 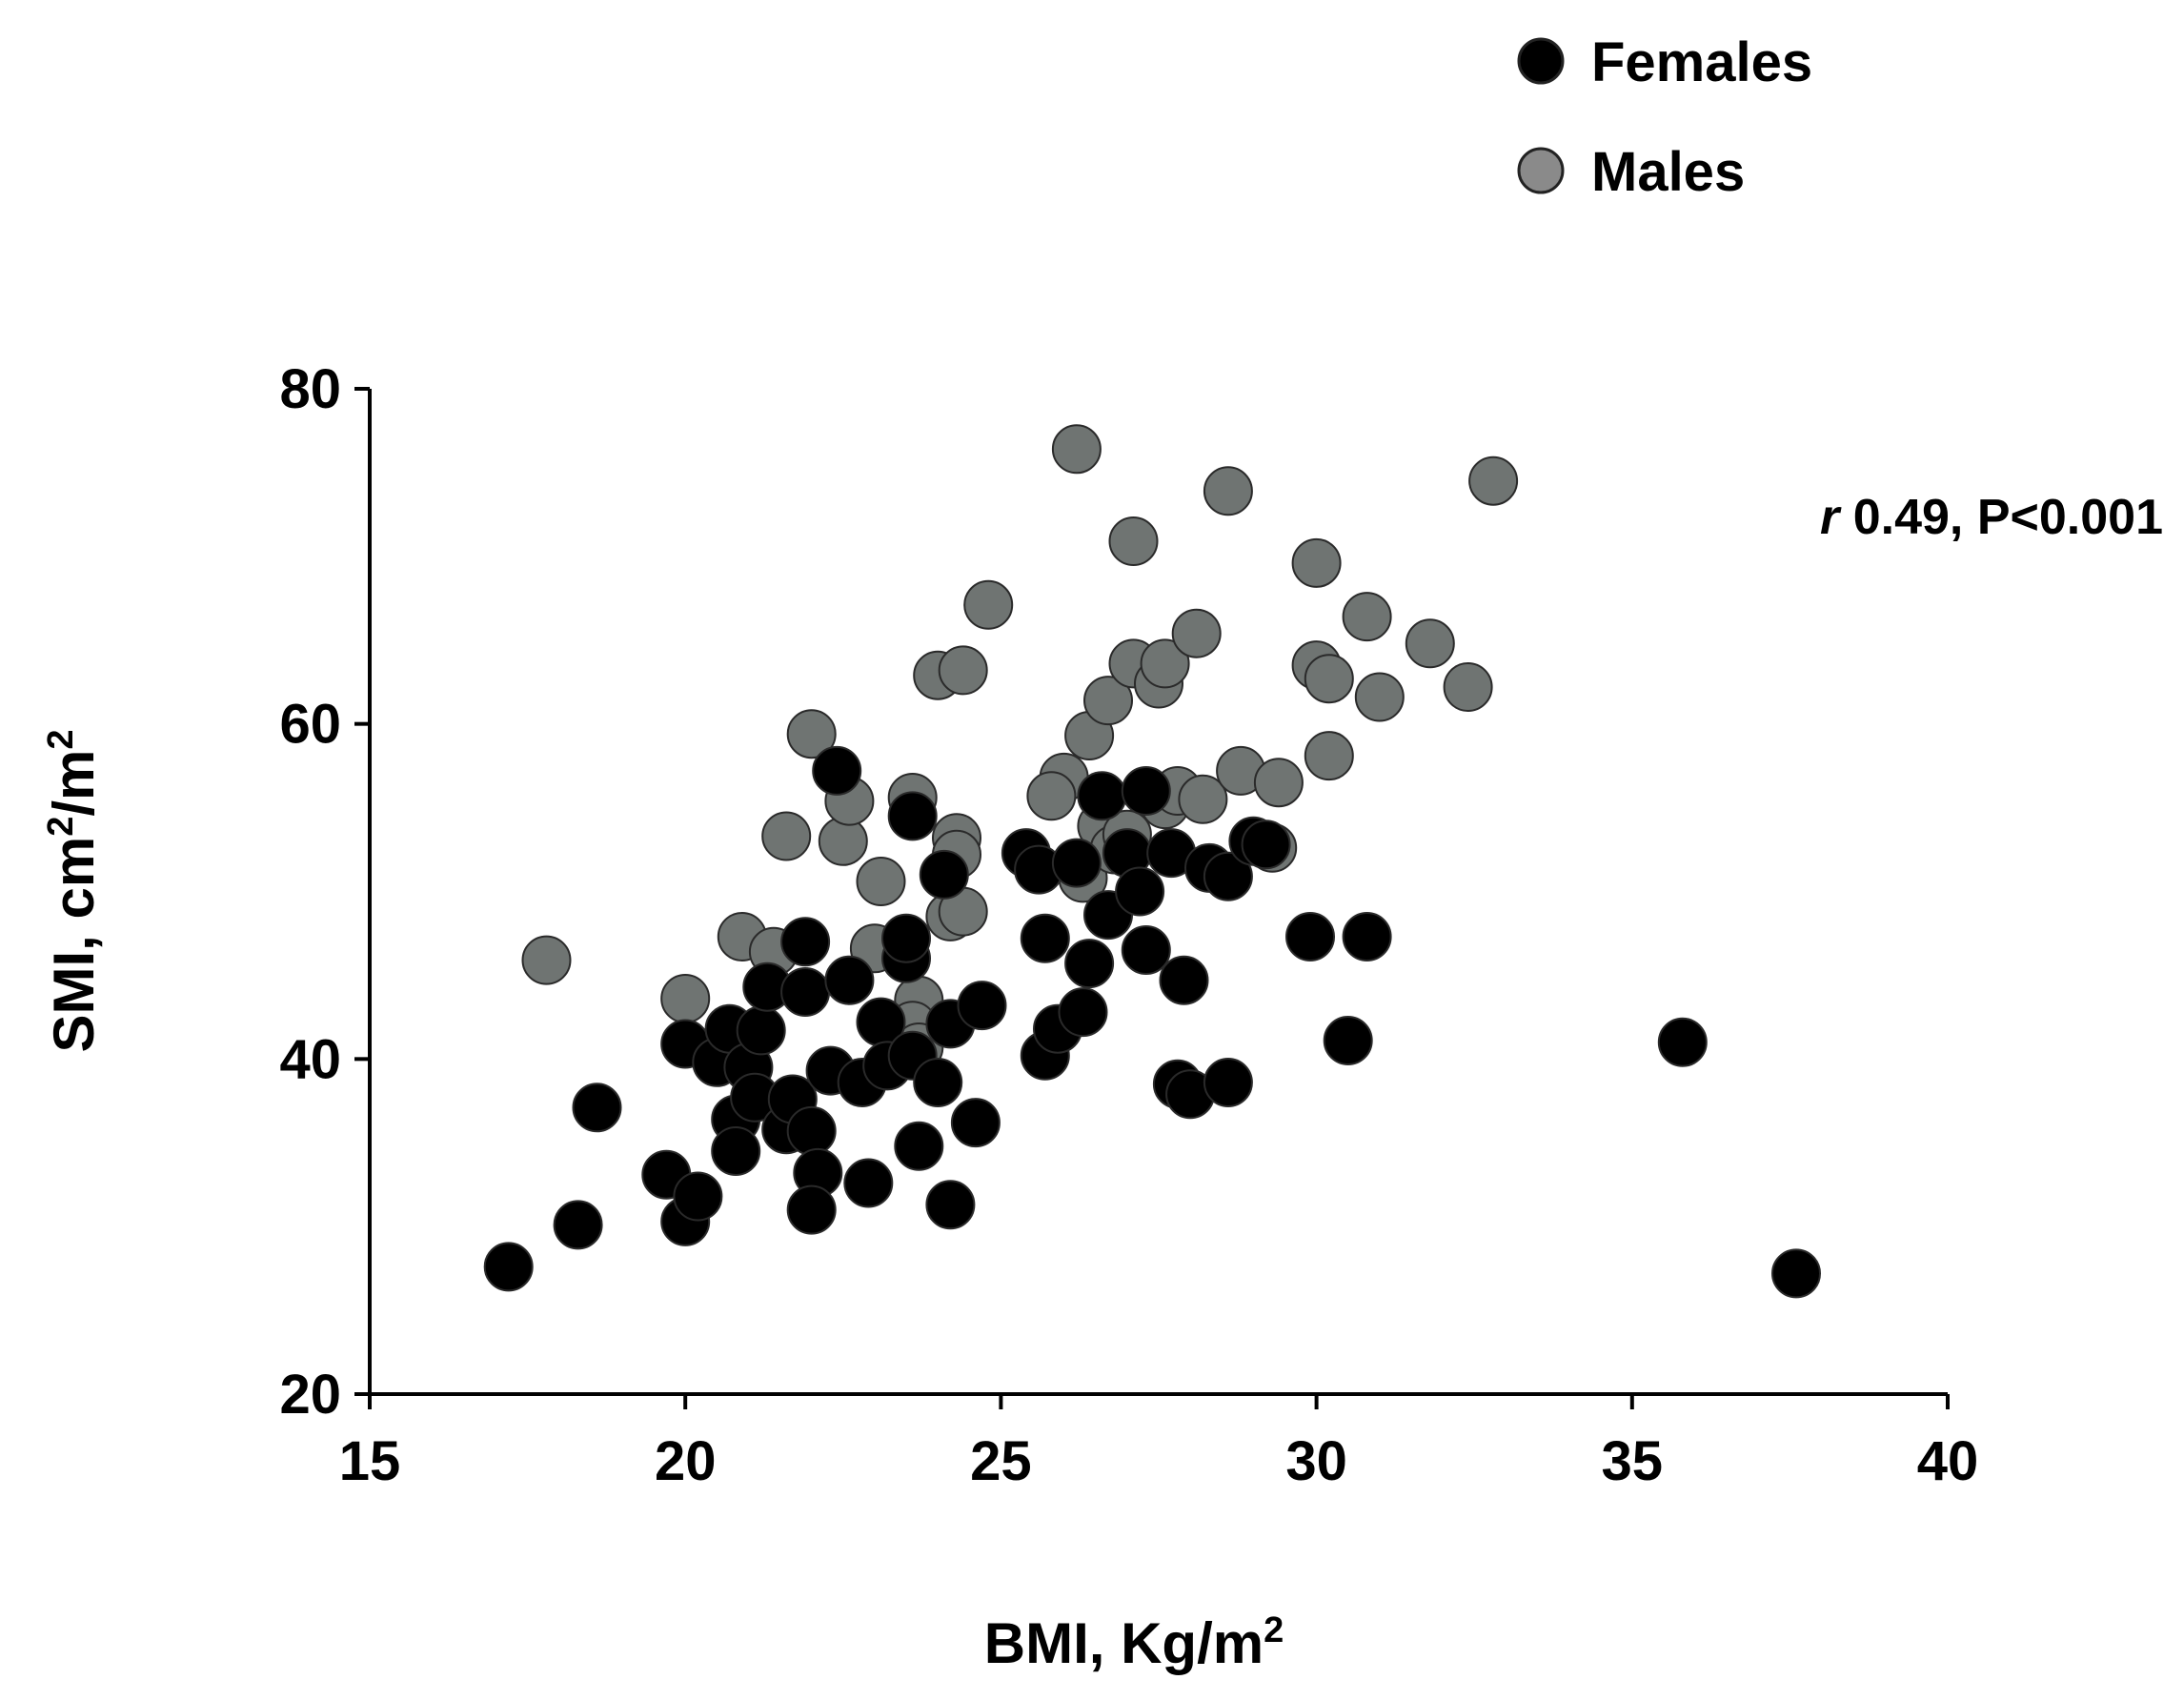 What do you see at coordinates (1633, 1461) in the screenshot?
I see `x-tick-label: 35` at bounding box center [1633, 1461].